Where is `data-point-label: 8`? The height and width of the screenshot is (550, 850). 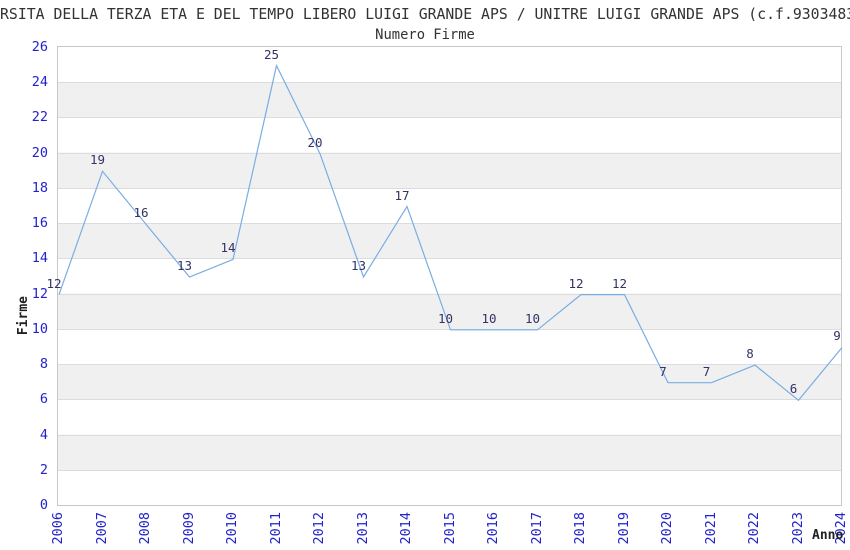 data-point-label: 8 is located at coordinates (750, 354).